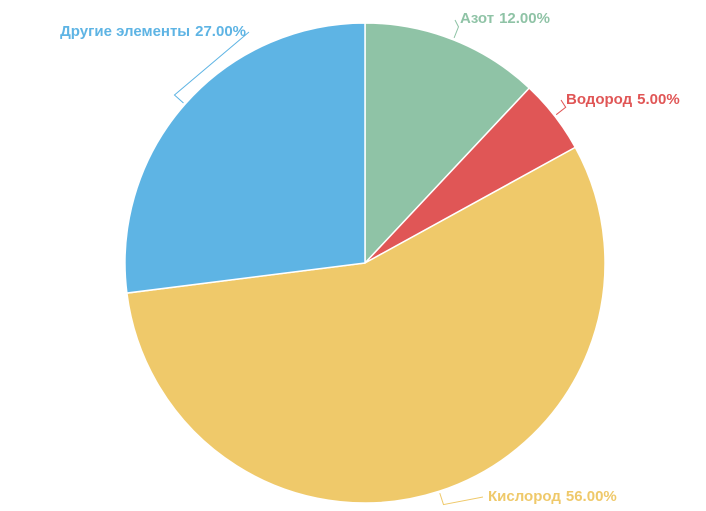 The image size is (706, 511). Describe the element at coordinates (477, 18) in the screenshot. I see `slice-name: Азот` at that location.